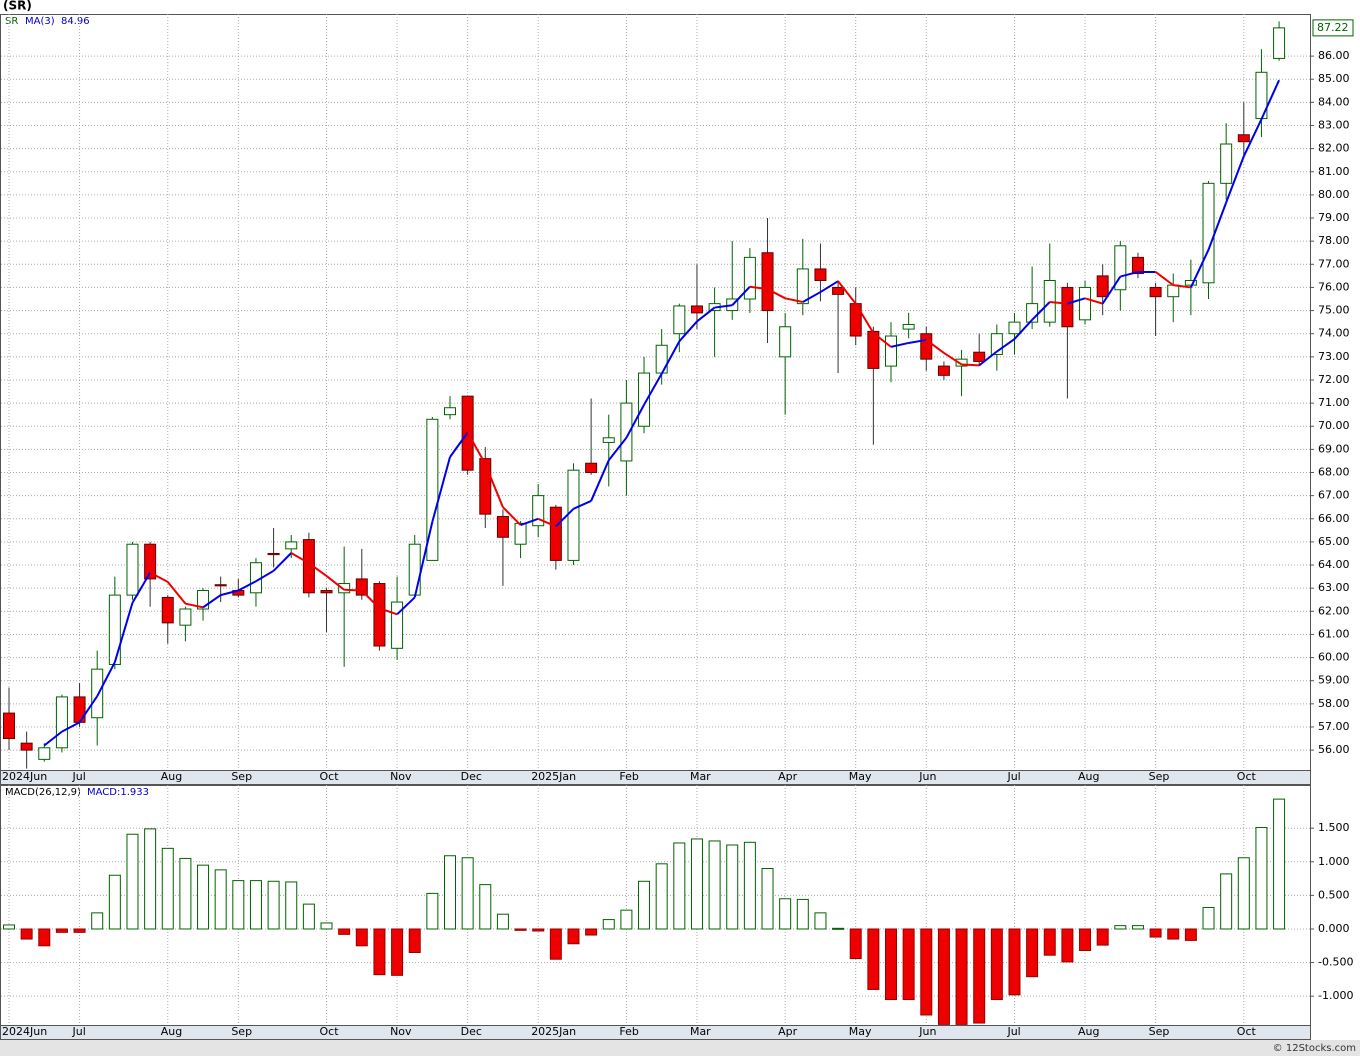 This screenshot has height=1056, width=1360. I want to click on x-tick-label: Nov, so click(401, 1031).